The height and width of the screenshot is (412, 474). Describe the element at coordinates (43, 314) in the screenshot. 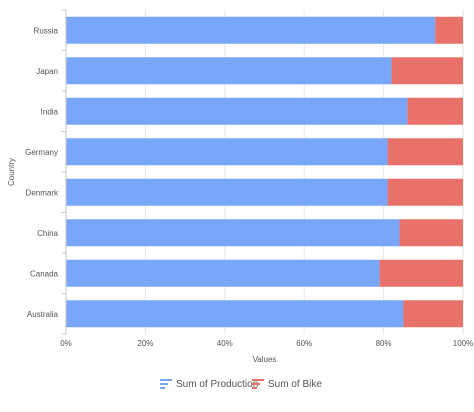

I see `y-tick-label: Australia` at that location.